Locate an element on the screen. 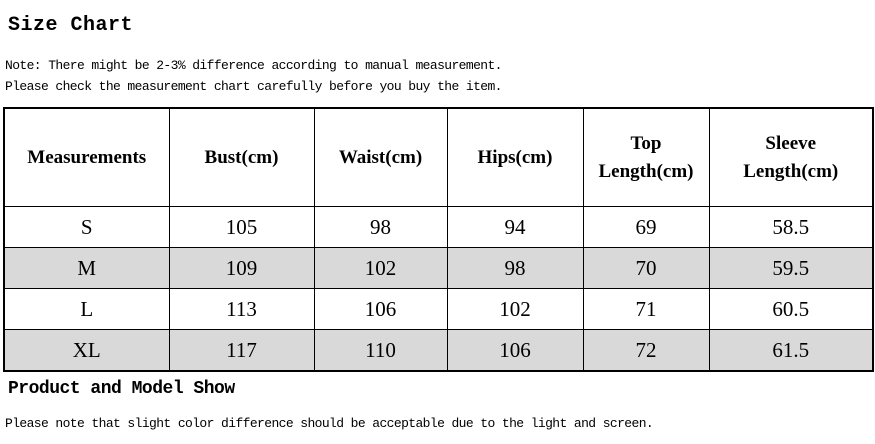  waist-value-cell: 110 is located at coordinates (380, 350).